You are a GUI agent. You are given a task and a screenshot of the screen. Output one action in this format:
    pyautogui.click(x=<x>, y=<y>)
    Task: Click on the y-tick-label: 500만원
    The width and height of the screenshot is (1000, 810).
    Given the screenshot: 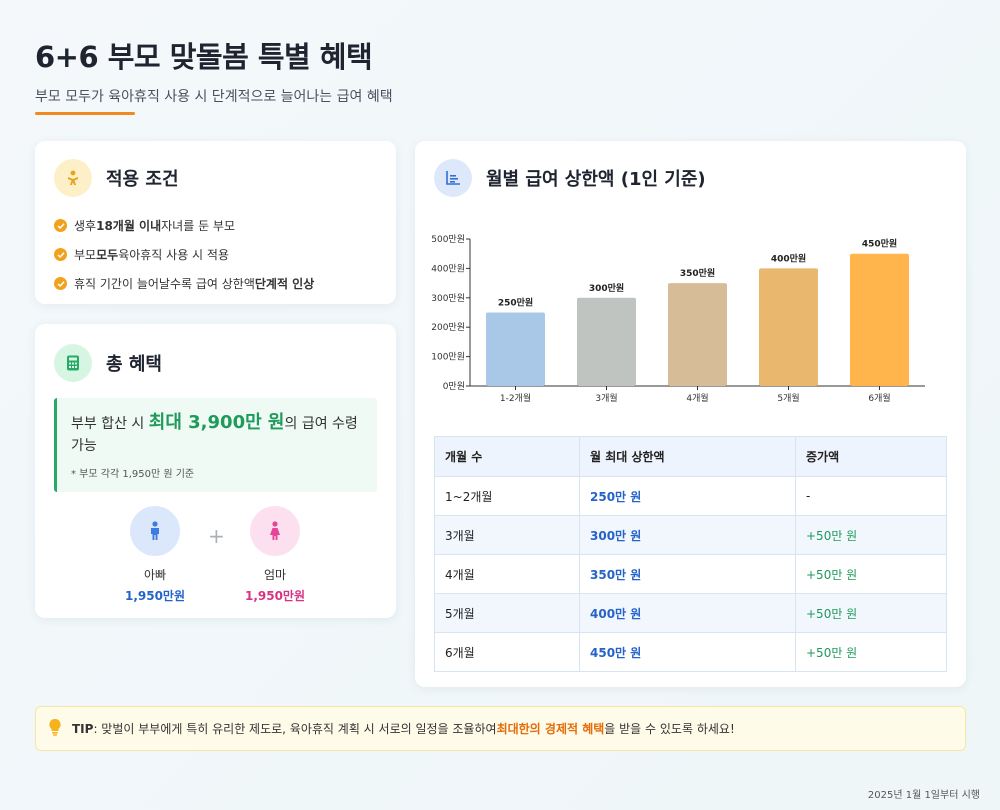 What is the action you would take?
    pyautogui.click(x=448, y=239)
    